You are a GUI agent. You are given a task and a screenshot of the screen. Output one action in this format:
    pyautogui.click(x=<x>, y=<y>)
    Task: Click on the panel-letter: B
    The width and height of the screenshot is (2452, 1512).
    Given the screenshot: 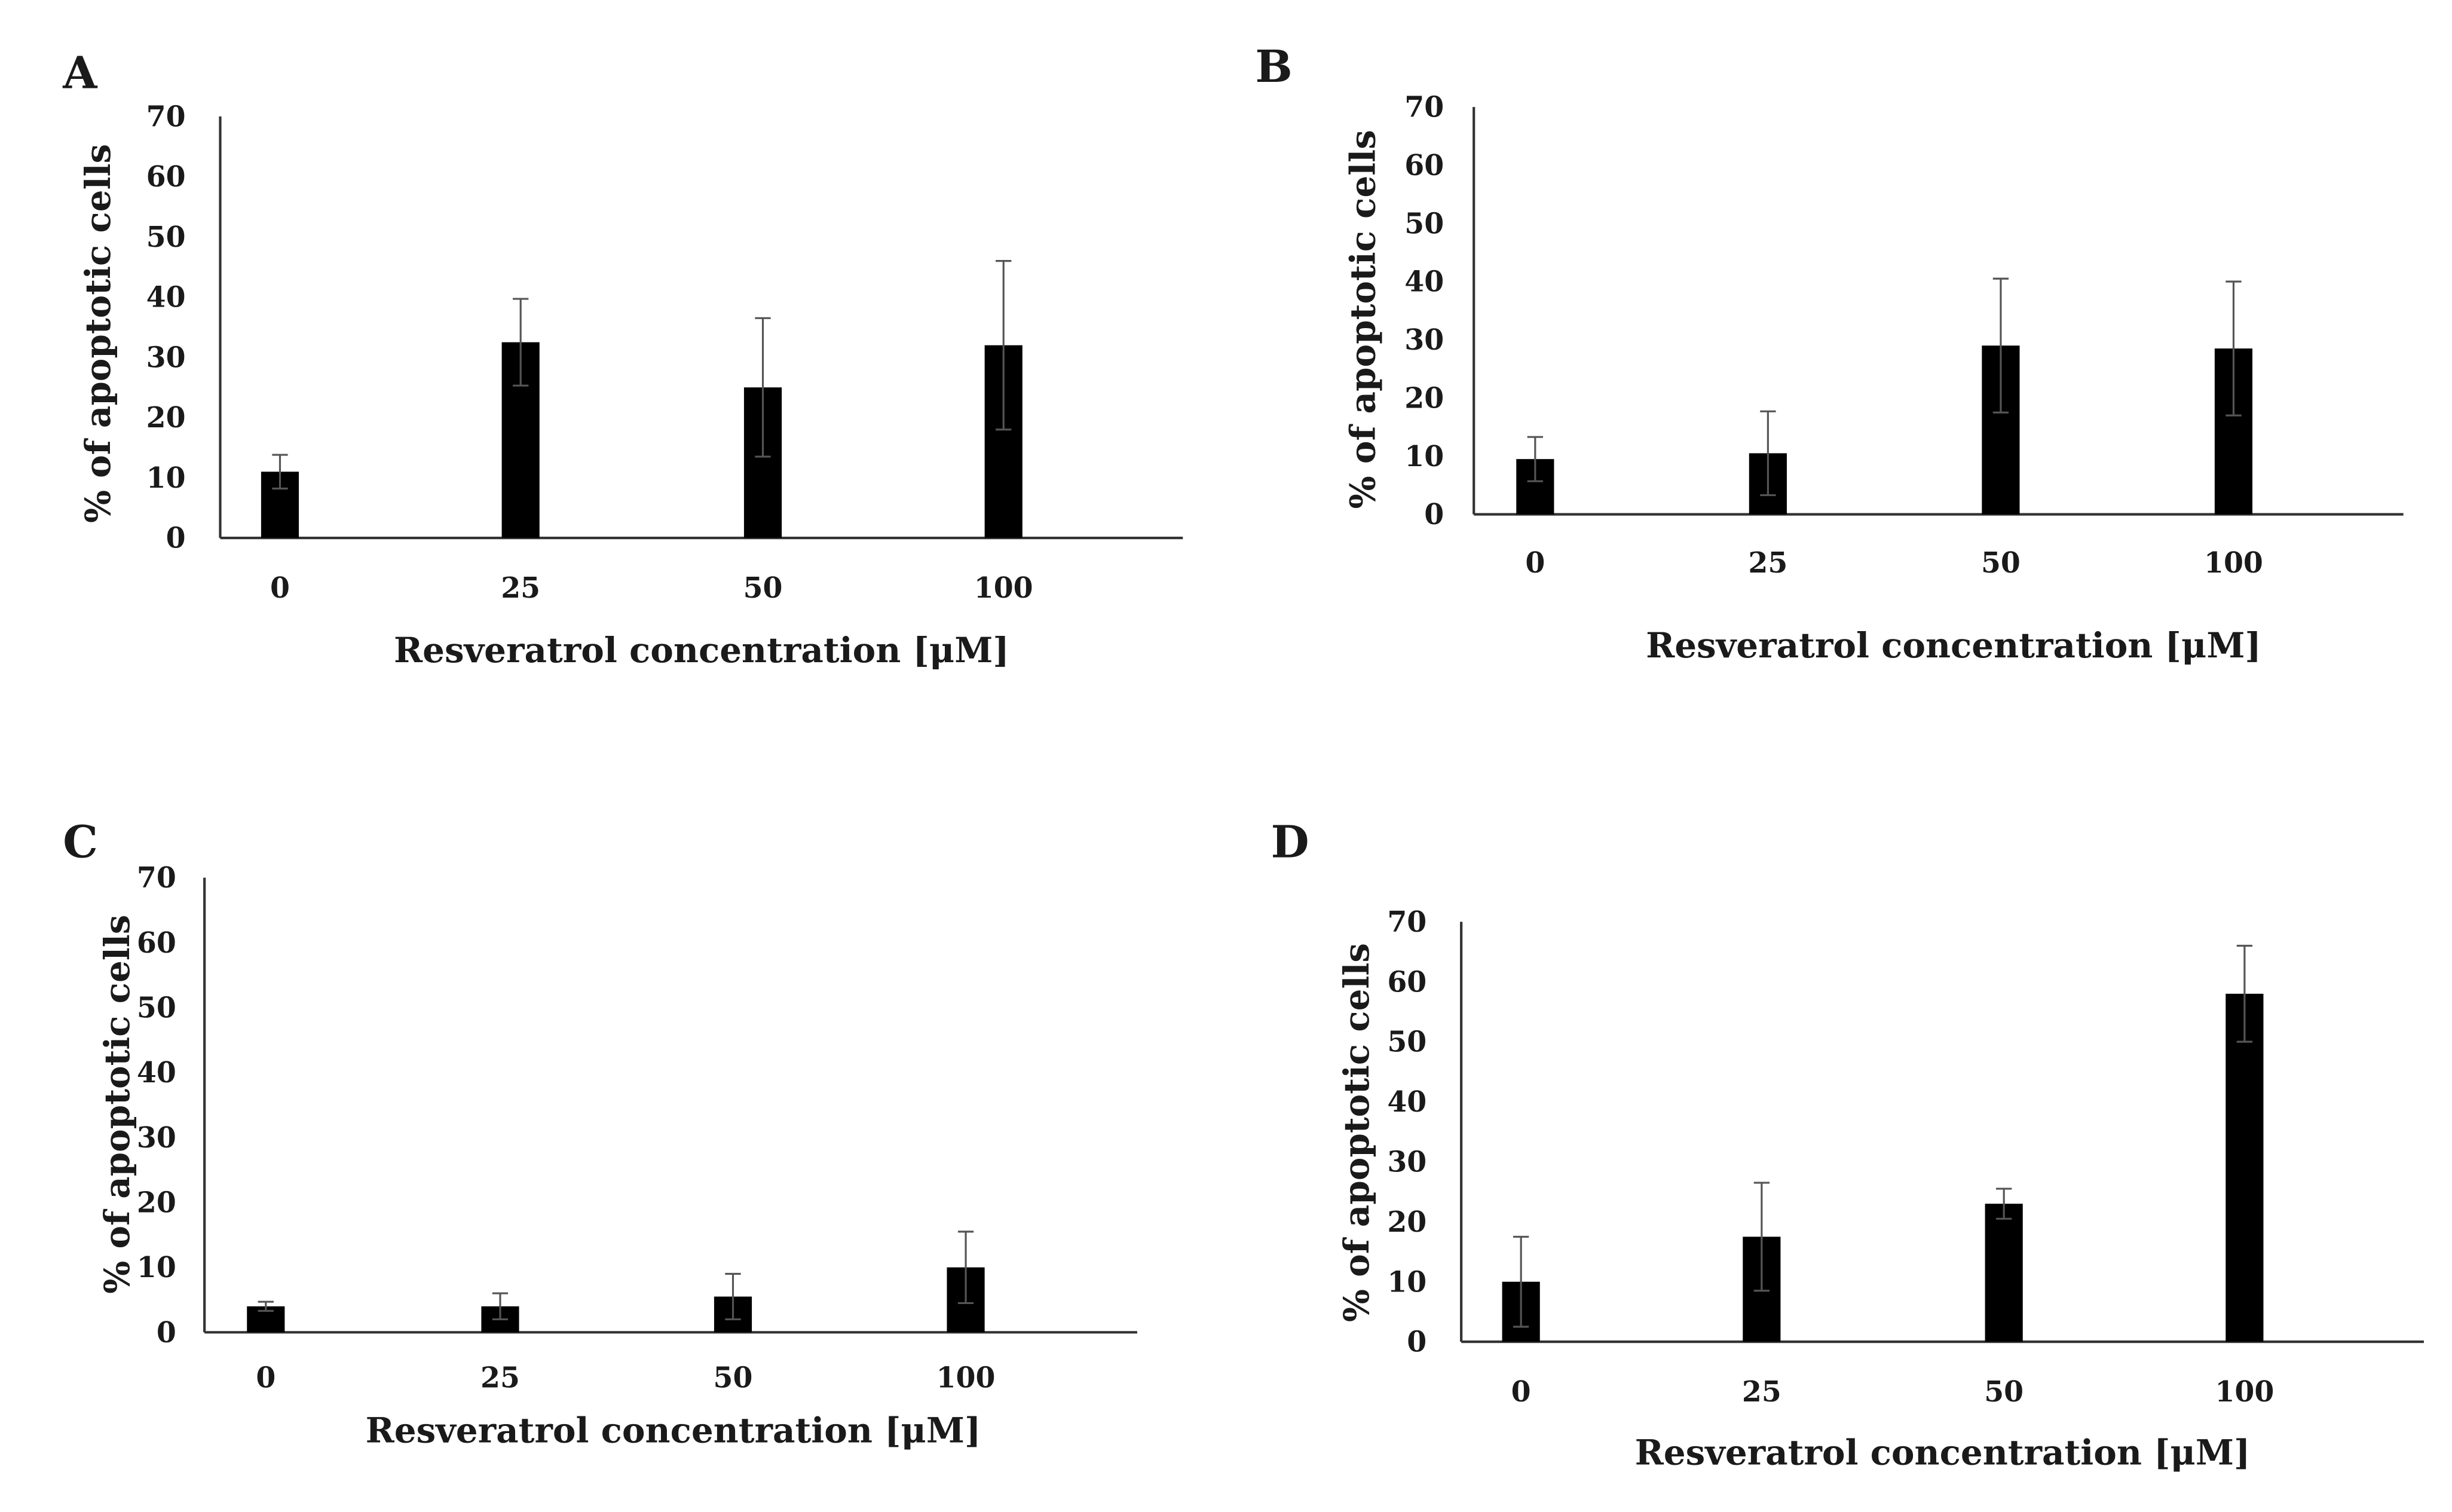 What is the action you would take?
    pyautogui.click(x=1274, y=67)
    